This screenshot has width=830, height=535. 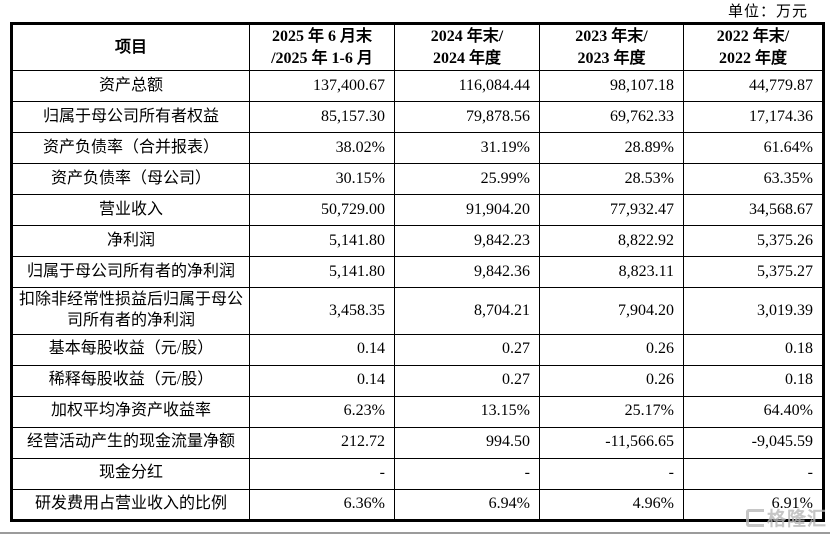 What do you see at coordinates (322, 86) in the screenshot?
I see `cell-value: 137,400.67` at bounding box center [322, 86].